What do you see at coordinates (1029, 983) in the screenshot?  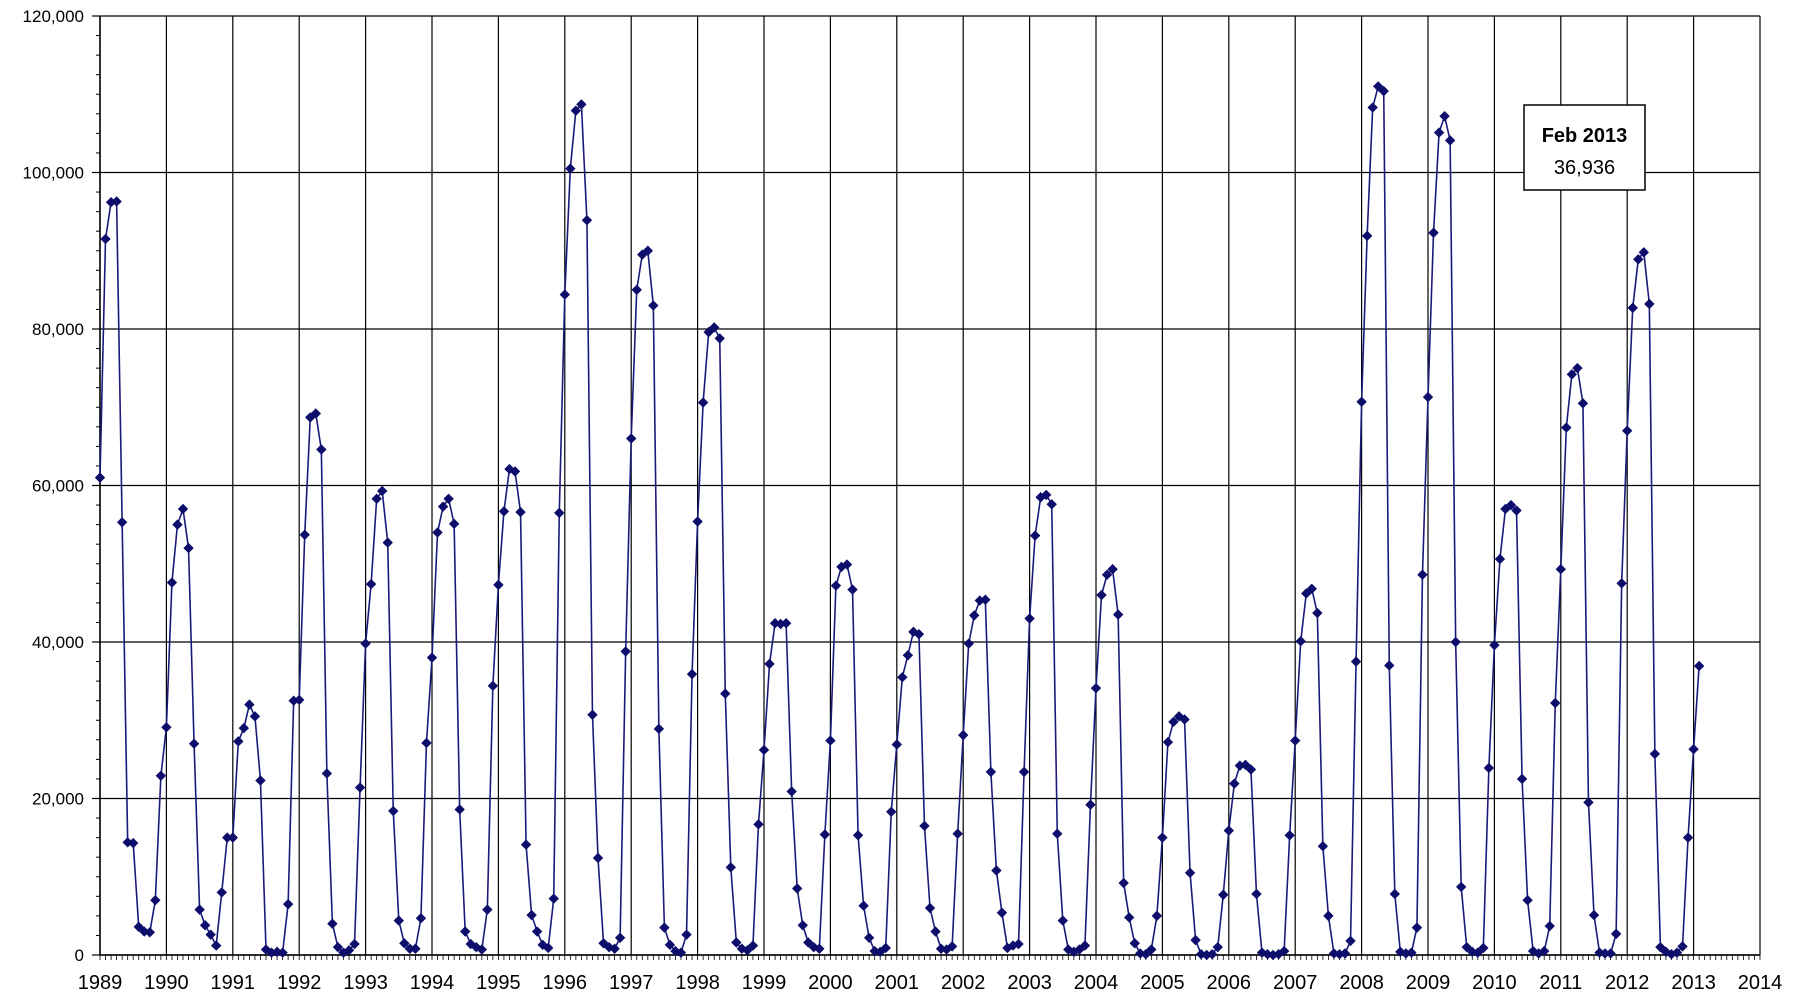 I see `x-tick-label: 2003` at bounding box center [1029, 983].